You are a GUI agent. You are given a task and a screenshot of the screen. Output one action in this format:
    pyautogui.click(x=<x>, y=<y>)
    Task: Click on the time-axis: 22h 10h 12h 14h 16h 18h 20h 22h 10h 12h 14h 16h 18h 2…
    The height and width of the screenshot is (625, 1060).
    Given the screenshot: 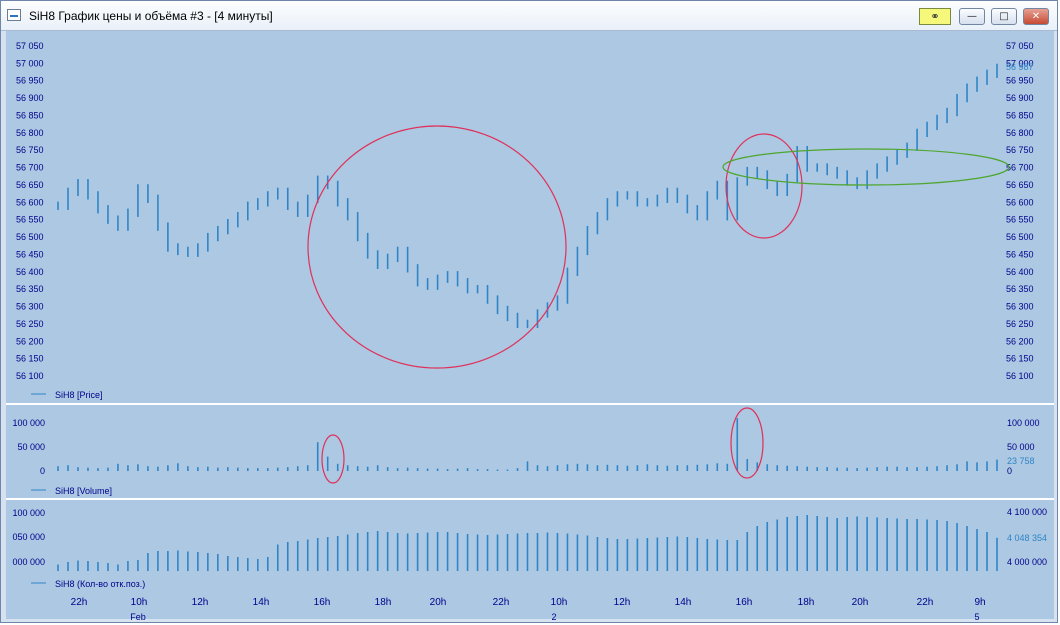 What is the action you would take?
    pyautogui.click(x=528, y=602)
    